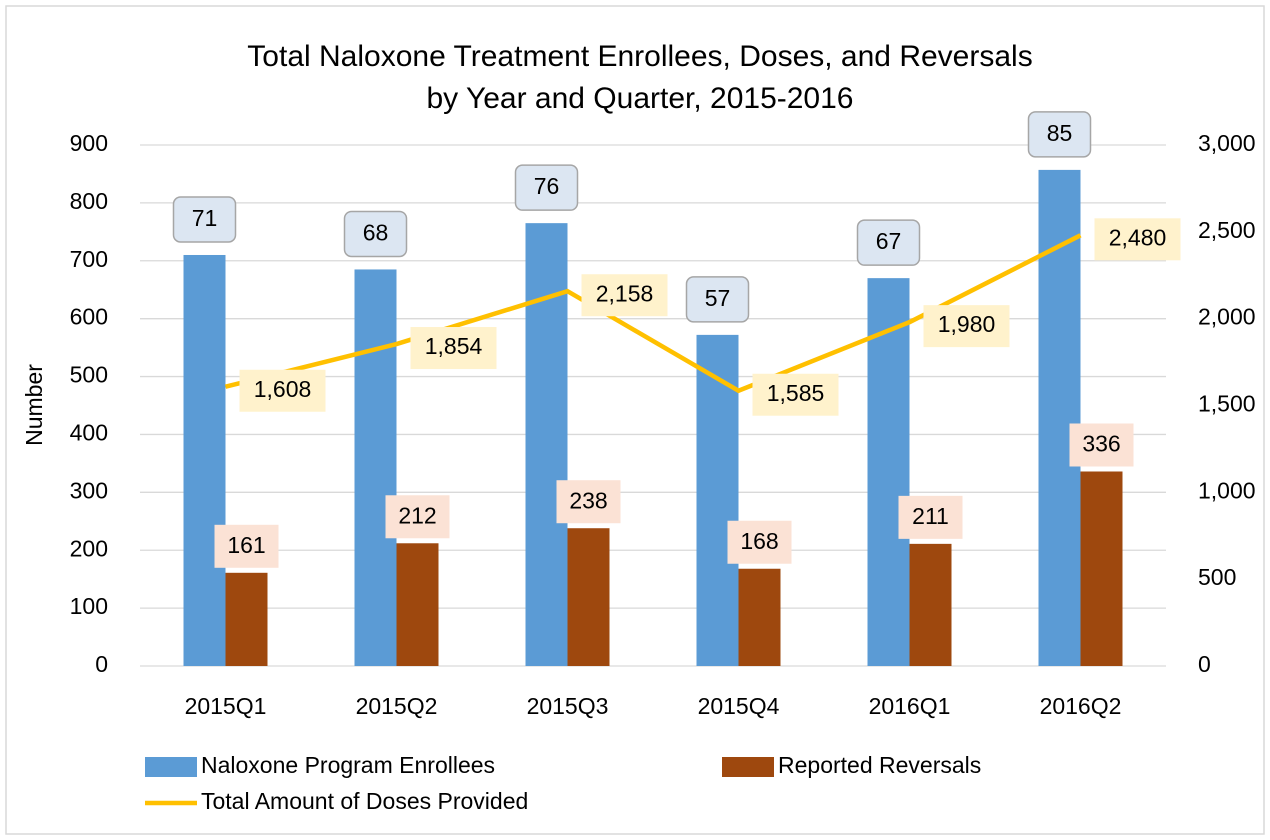 Image resolution: width=1270 pixels, height=840 pixels. Describe the element at coordinates (89, 433) in the screenshot. I see `y-tick-label: 400` at that location.